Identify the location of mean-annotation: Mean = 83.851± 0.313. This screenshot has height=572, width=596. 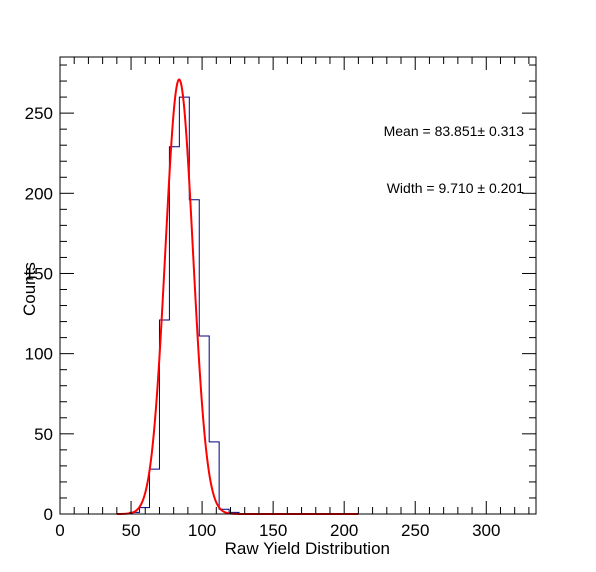
(454, 131).